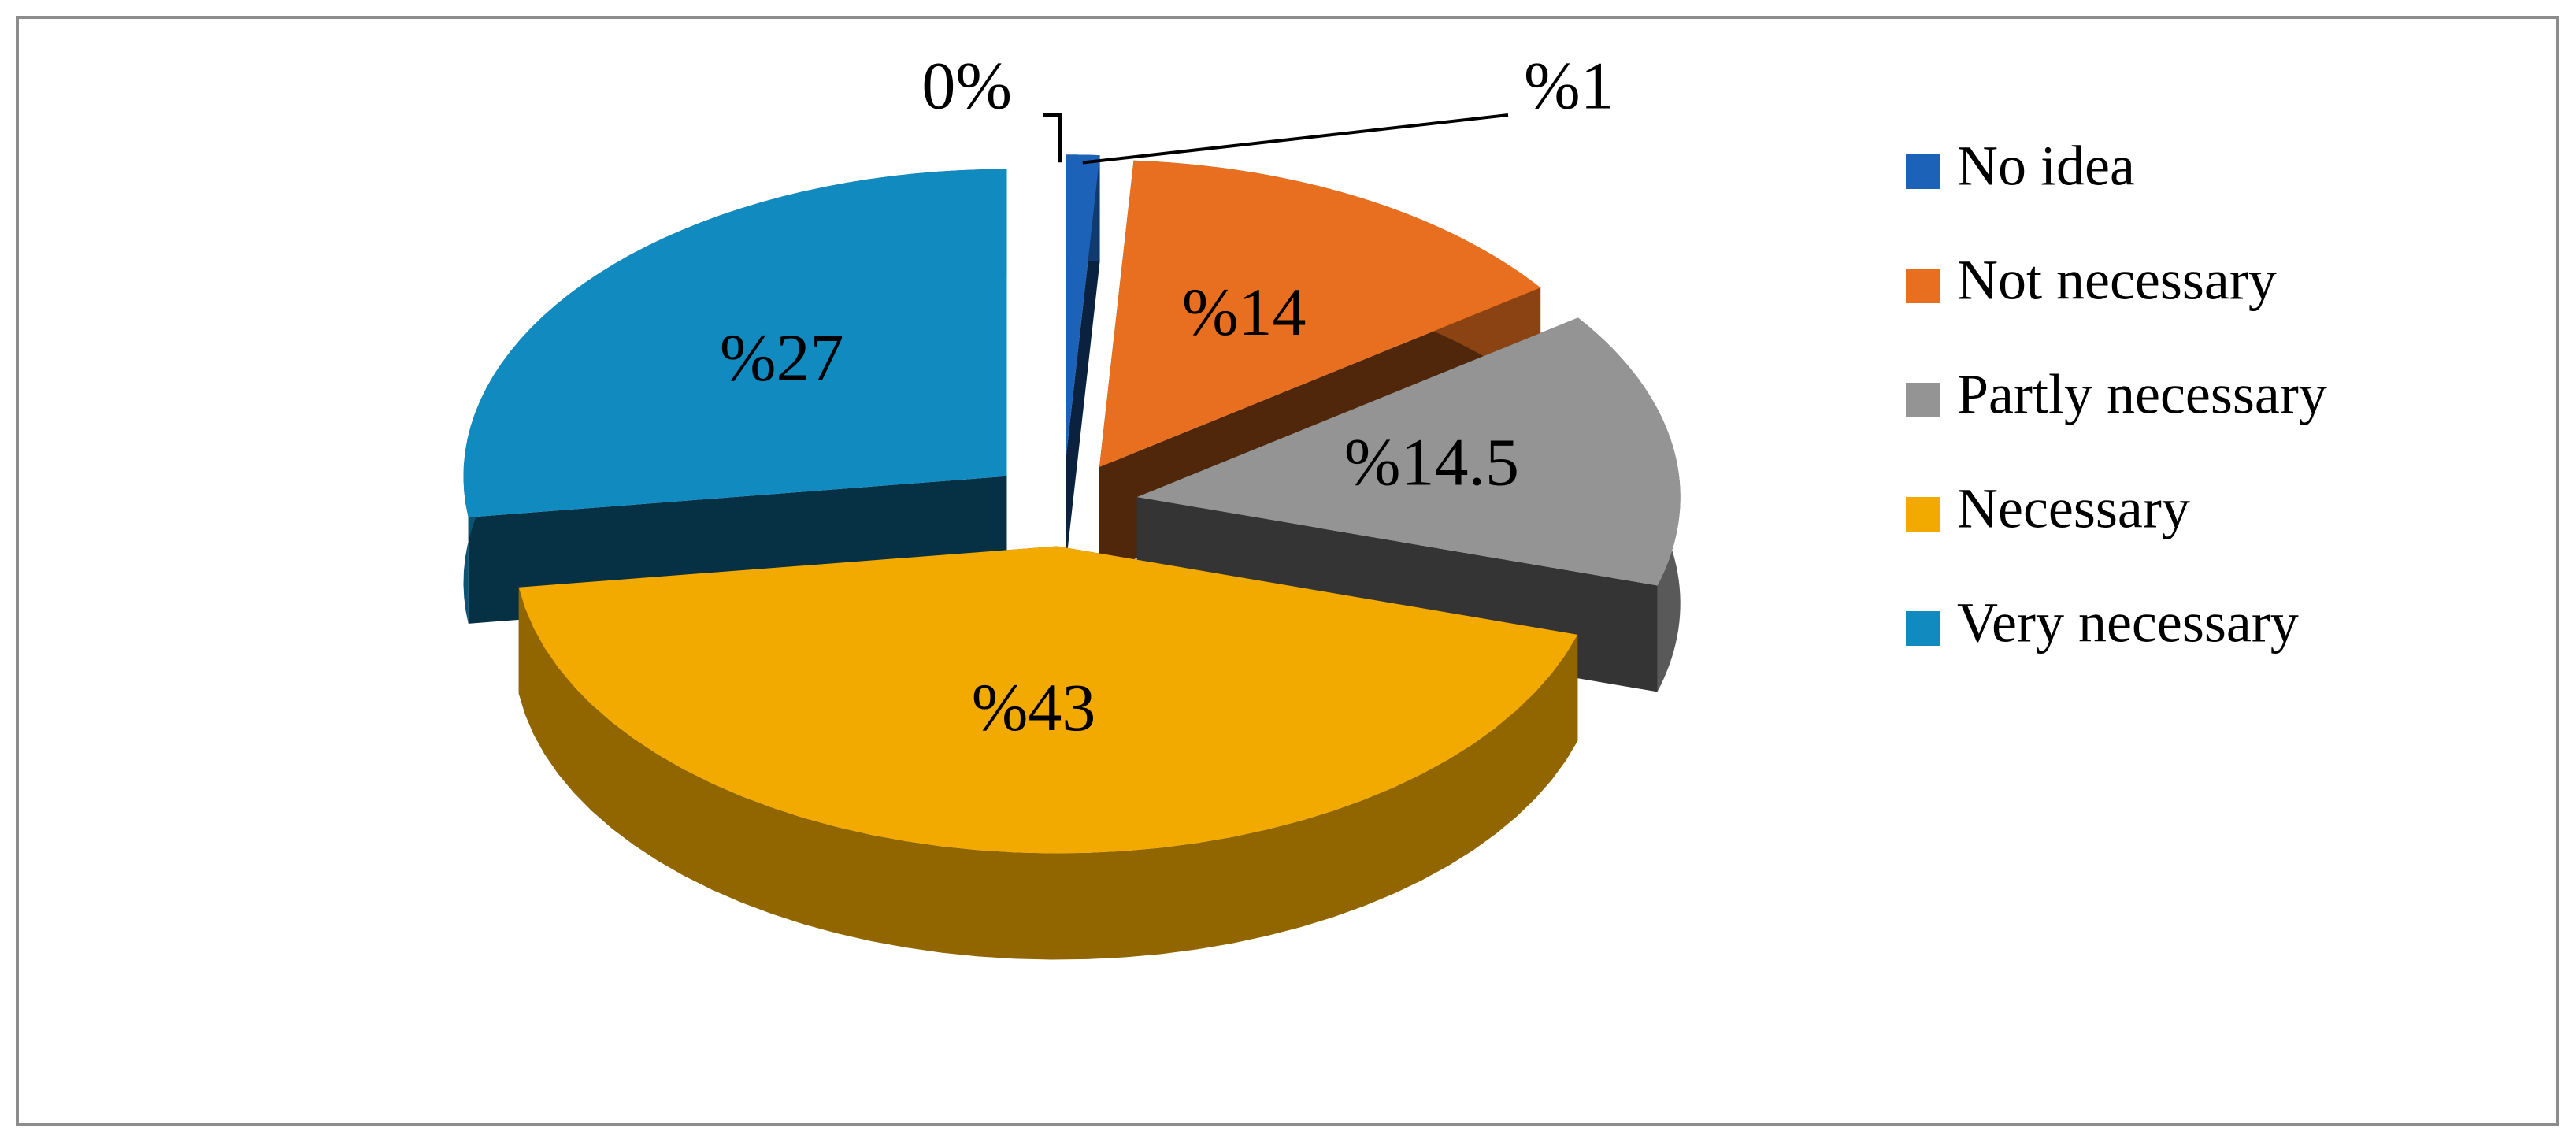  What do you see at coordinates (966, 86) in the screenshot?
I see `data-label: 0%` at bounding box center [966, 86].